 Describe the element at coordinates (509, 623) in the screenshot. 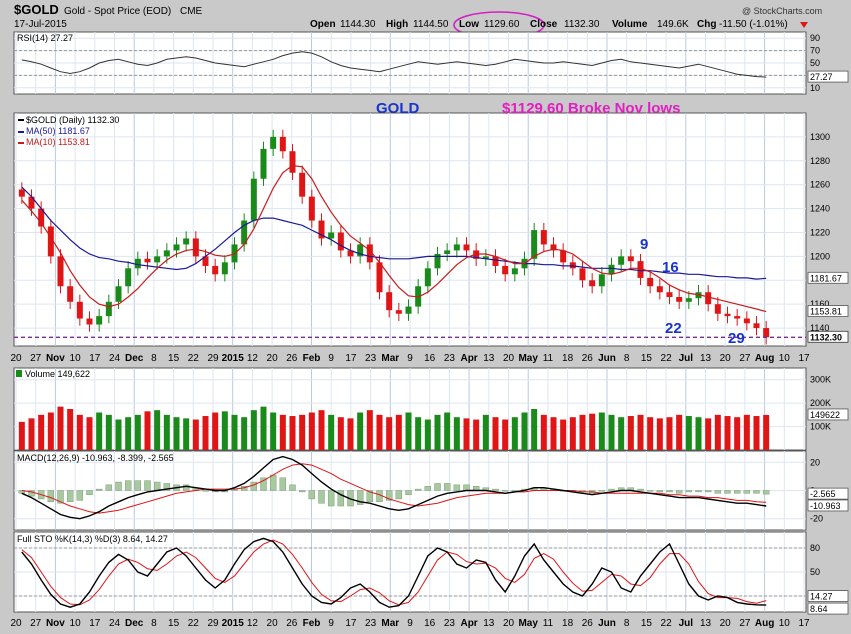

I see `bottom-date-tick-label: 20` at that location.